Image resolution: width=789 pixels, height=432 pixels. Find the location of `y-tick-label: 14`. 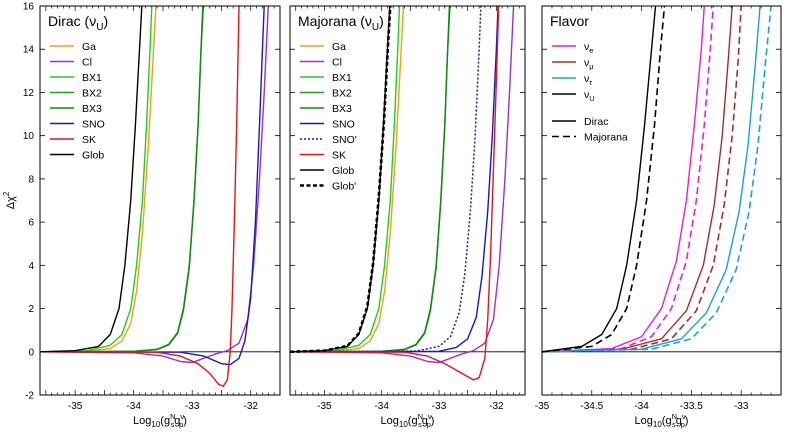

y-tick-label: 14 is located at coordinates (29, 50).